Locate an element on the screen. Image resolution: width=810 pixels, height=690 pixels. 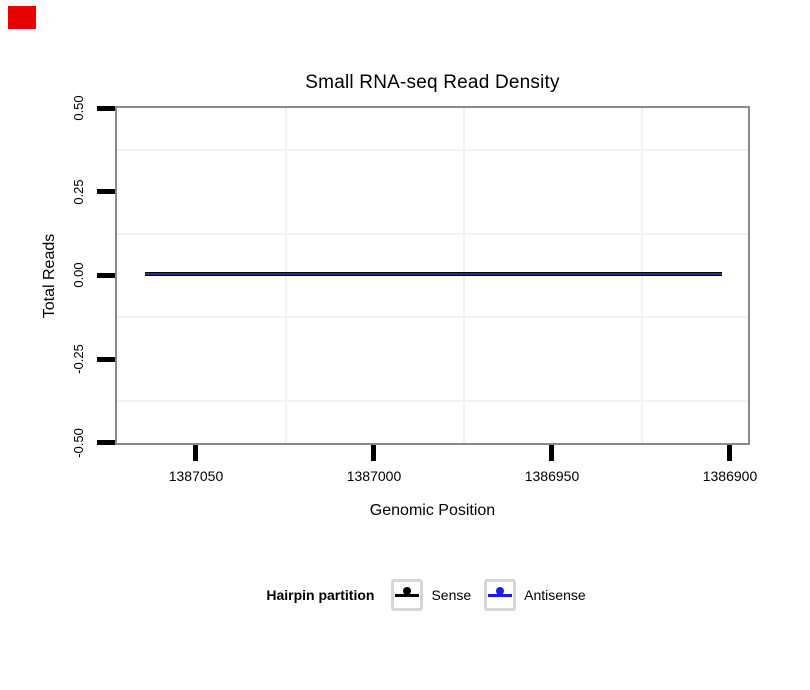
y-tick-label: 0.50 is located at coordinates (78, 108).